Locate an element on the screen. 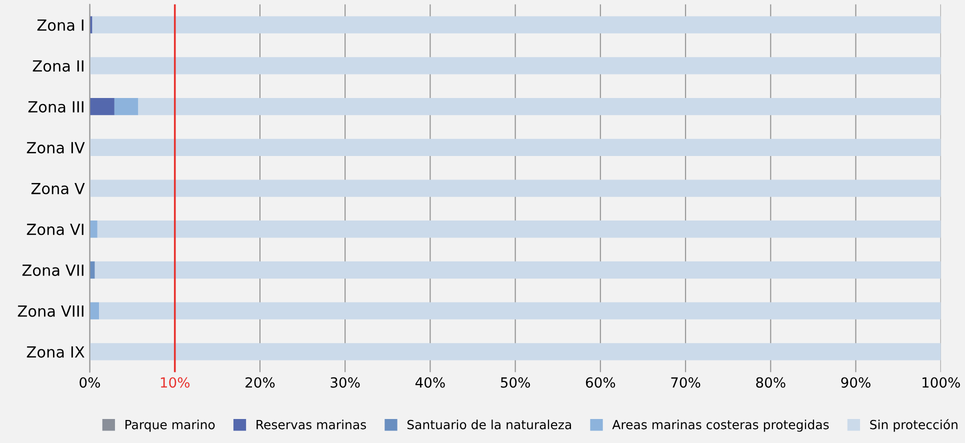  legend-label: Parque marino is located at coordinates (170, 426).